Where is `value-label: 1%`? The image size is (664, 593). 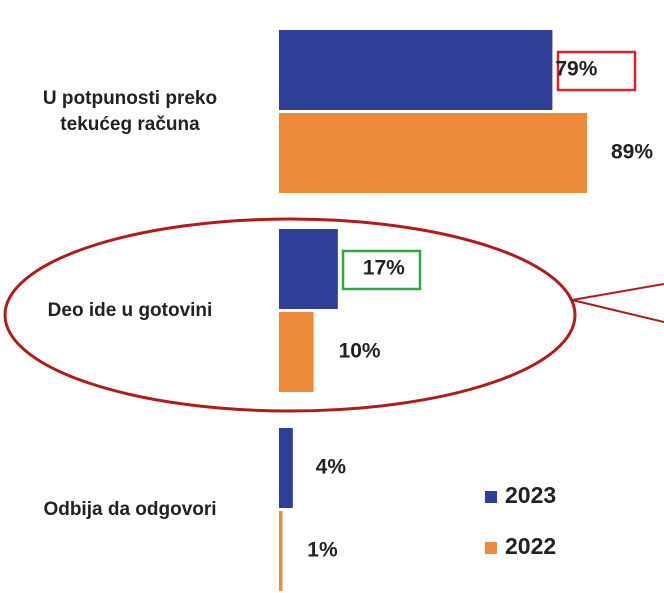 value-label: 1% is located at coordinates (322, 550).